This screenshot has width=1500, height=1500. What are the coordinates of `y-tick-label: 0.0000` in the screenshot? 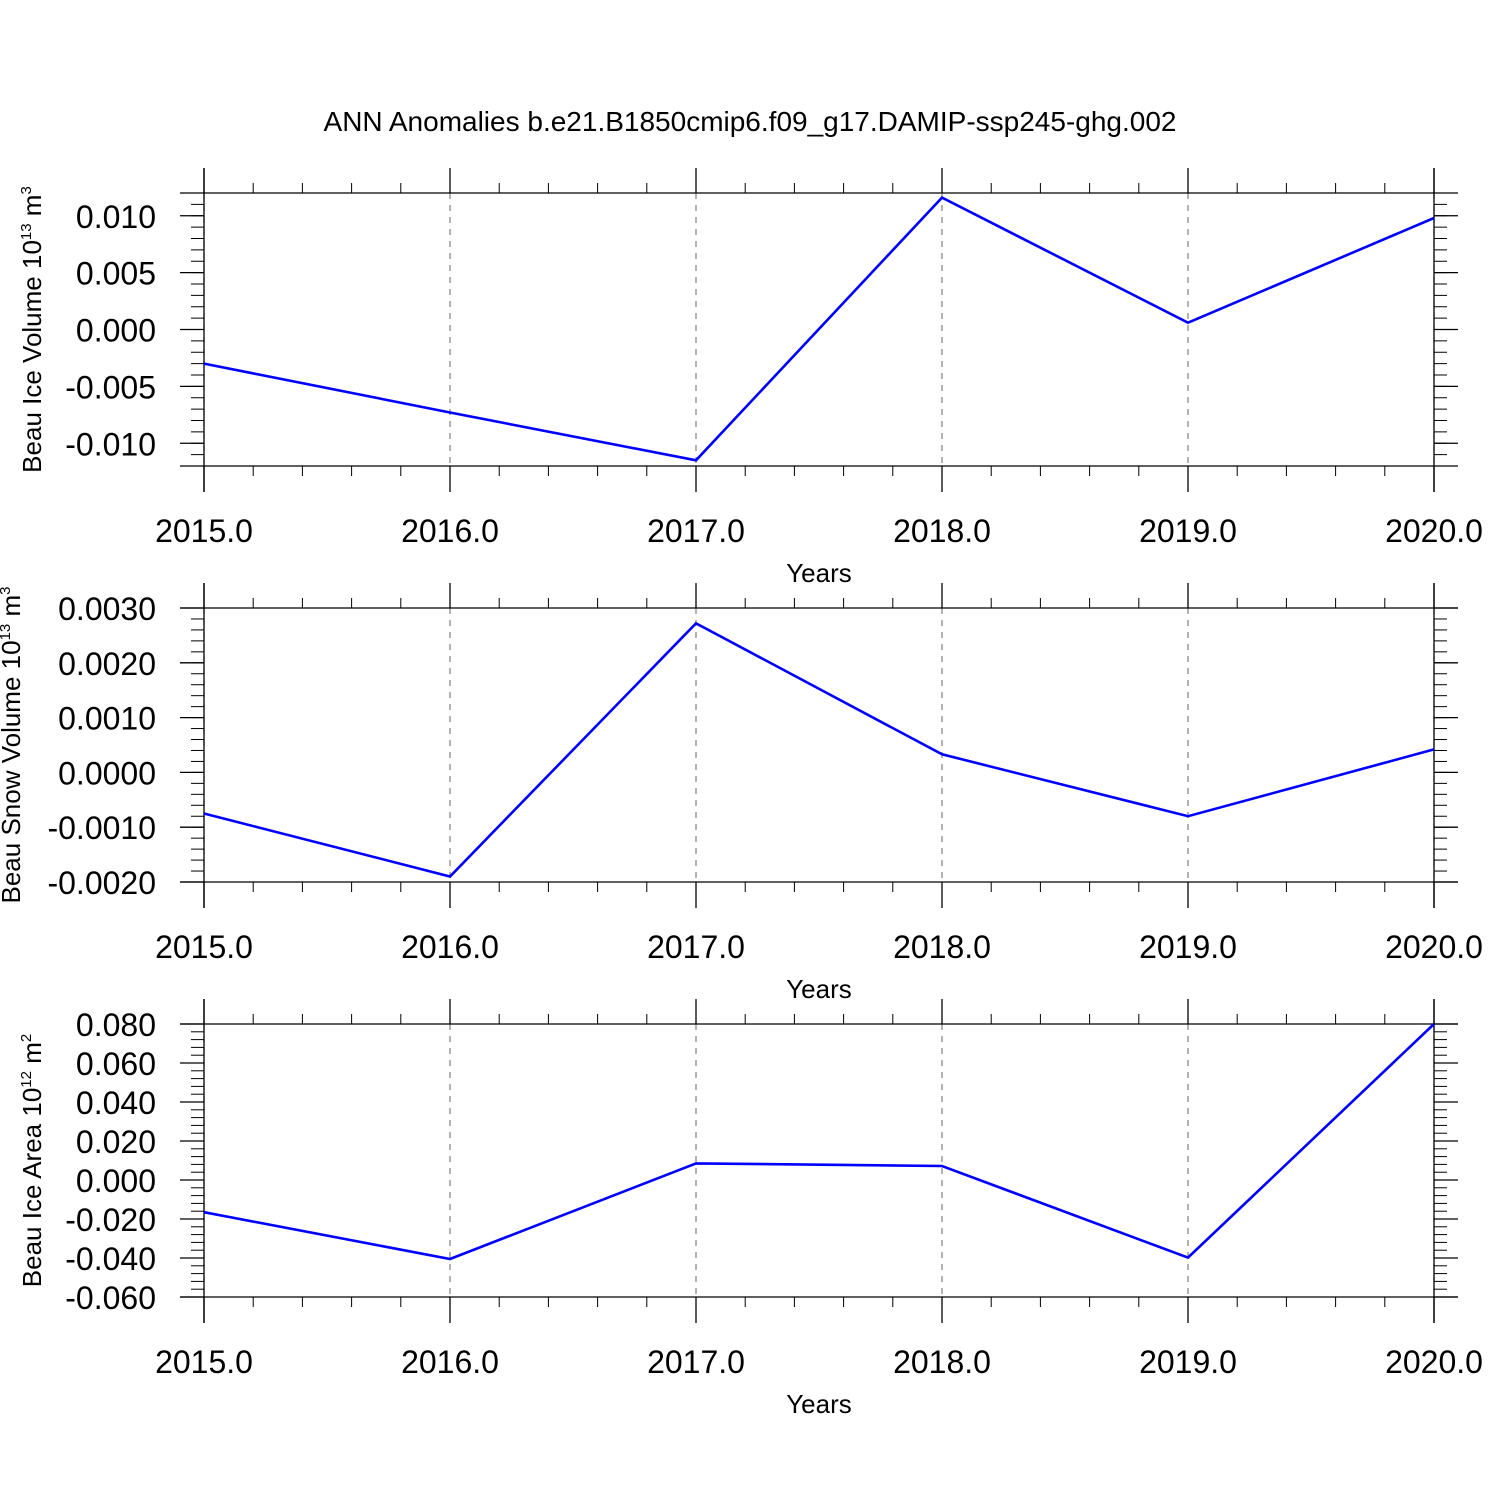 It's located at (107, 773).